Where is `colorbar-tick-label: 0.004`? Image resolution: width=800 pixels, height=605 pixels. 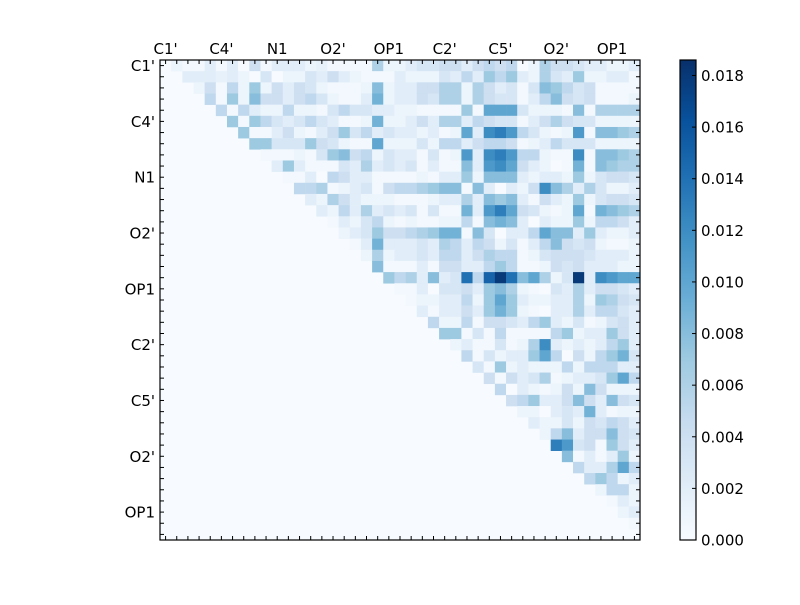
colorbar-tick-label: 0.004 is located at coordinates (722, 437).